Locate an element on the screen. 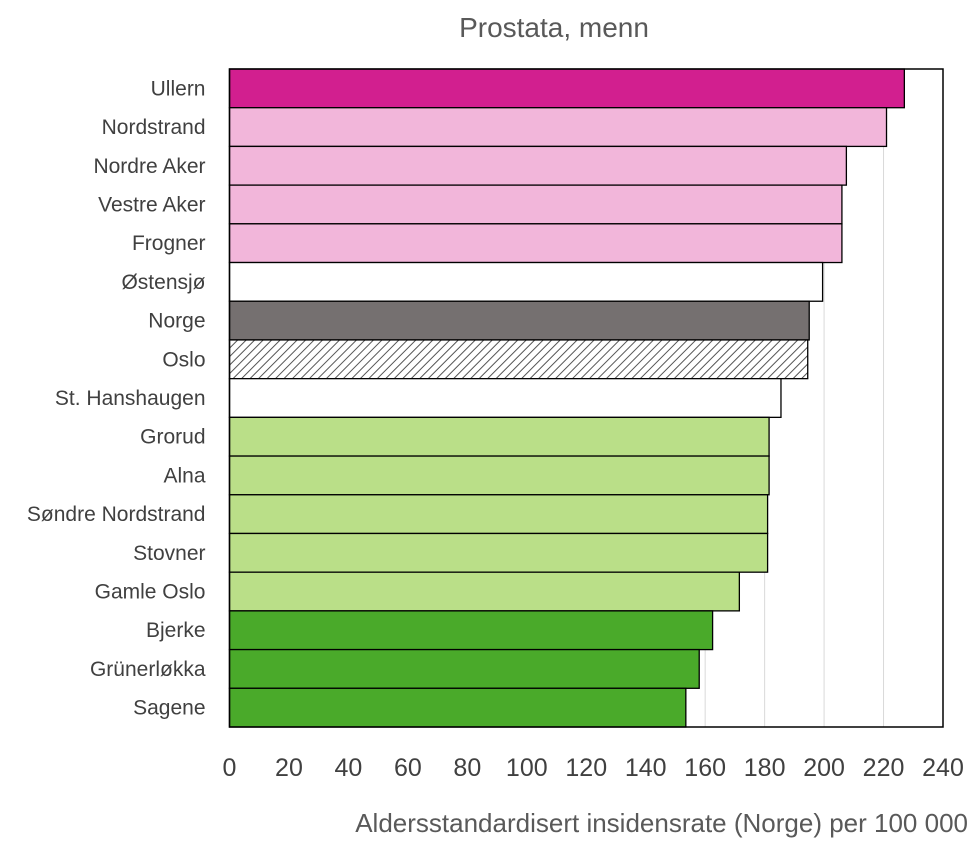 This screenshot has height=846, width=970. category-label: Grorud is located at coordinates (172, 437).